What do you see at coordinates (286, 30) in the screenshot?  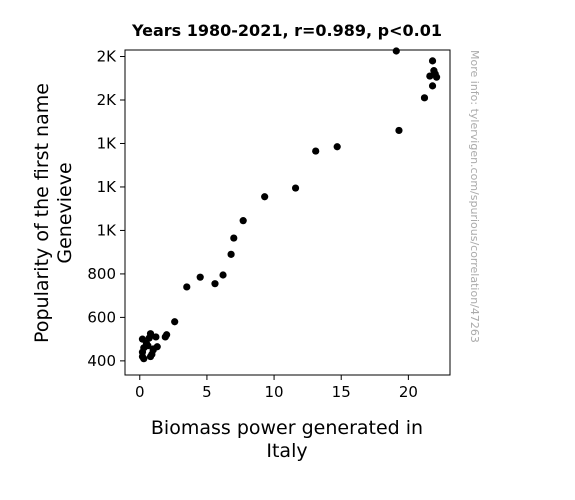 I see `chart-title: Years 1980-2021, r=0.989, p<0.01` at bounding box center [286, 30].